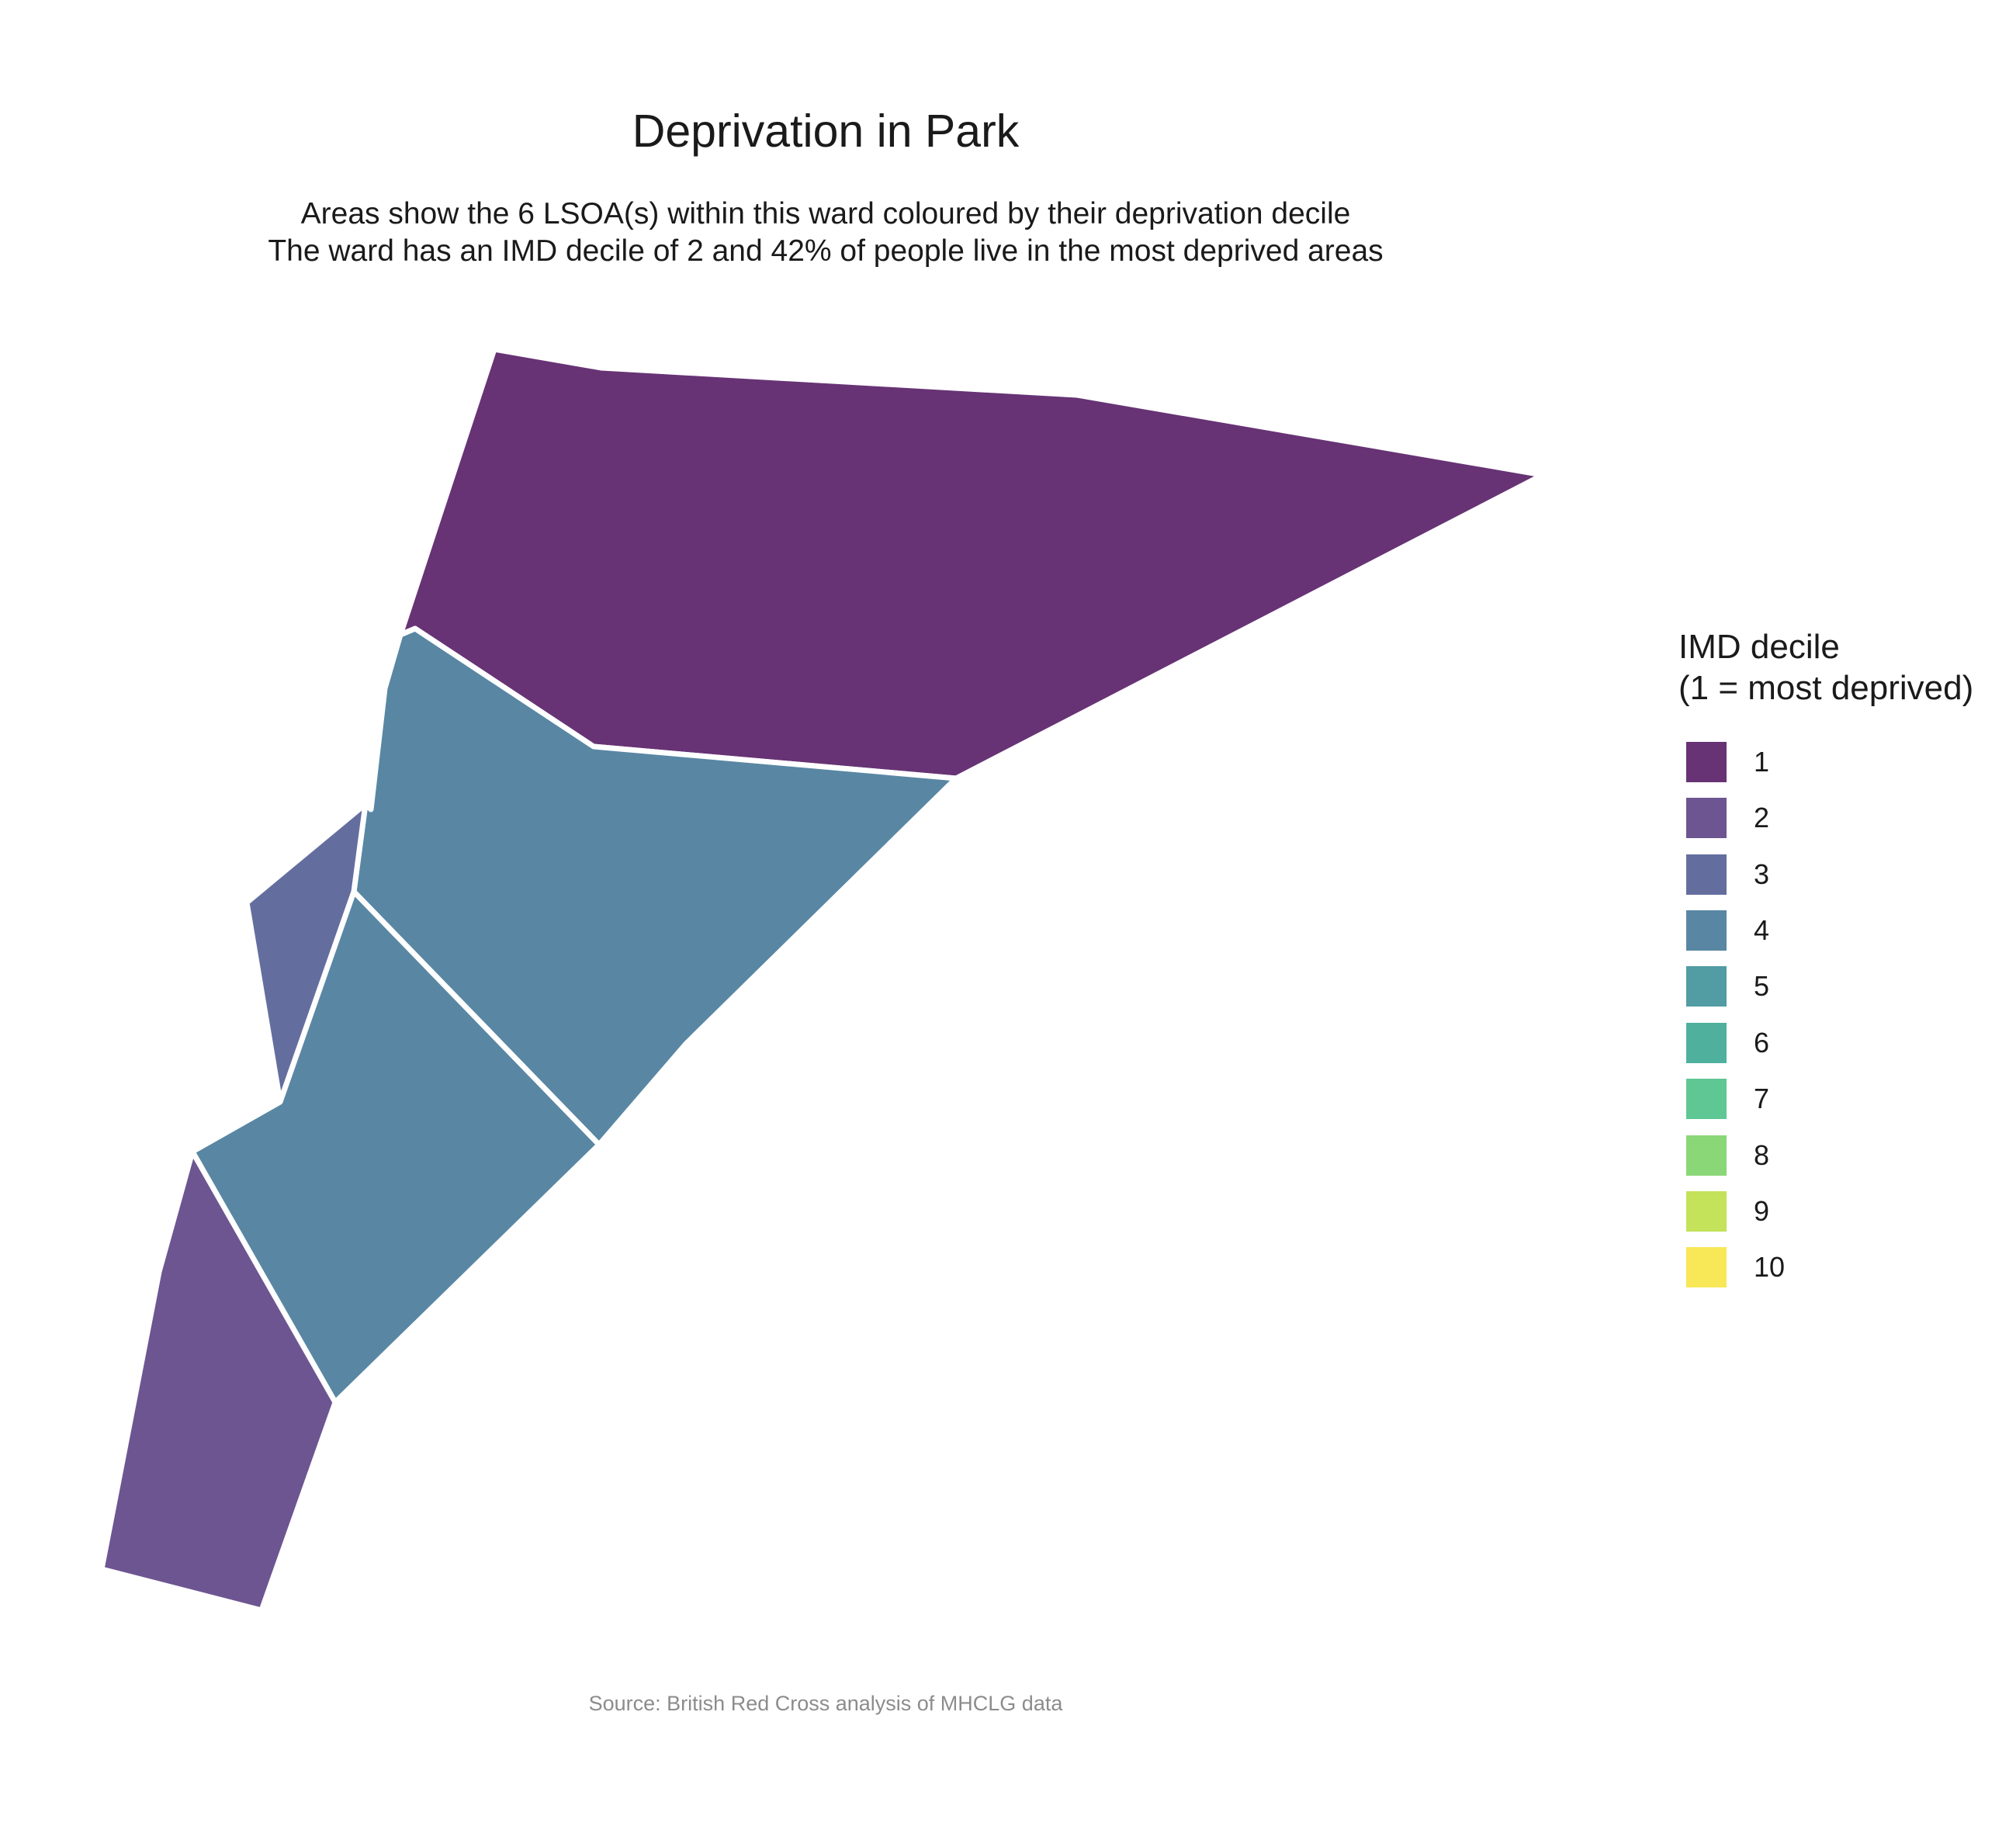 Image resolution: width=2016 pixels, height=1833 pixels. I want to click on legend-label: 4, so click(1762, 930).